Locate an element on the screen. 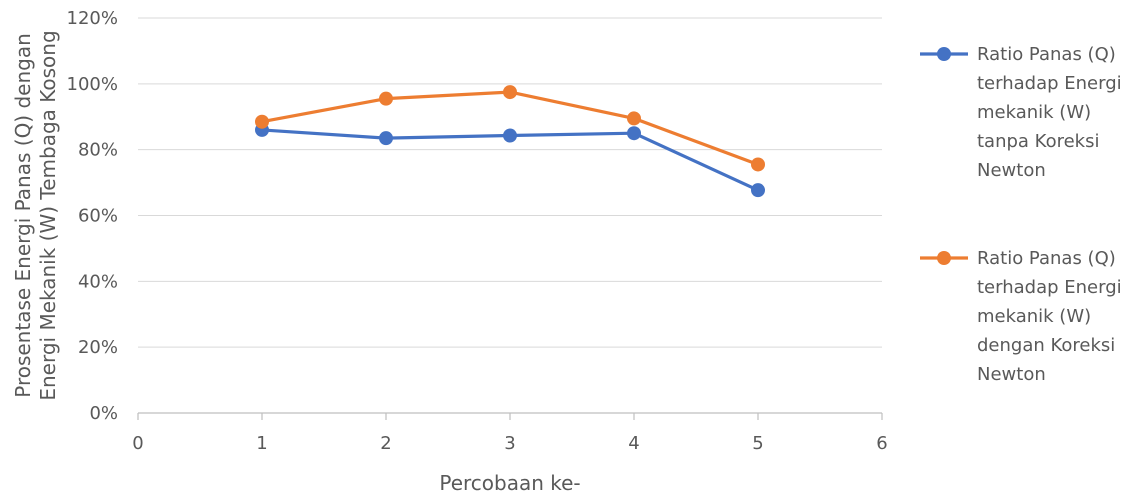  x-tick-label: 5 is located at coordinates (757, 443).